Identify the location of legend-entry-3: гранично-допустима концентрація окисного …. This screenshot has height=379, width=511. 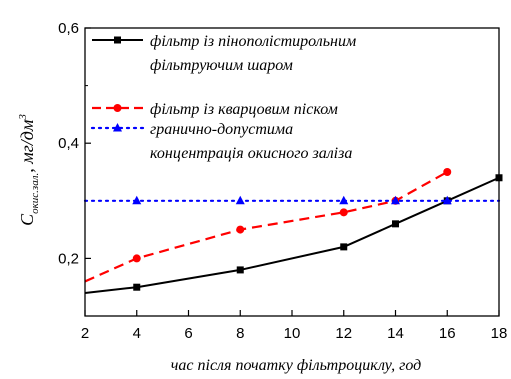
(221, 141).